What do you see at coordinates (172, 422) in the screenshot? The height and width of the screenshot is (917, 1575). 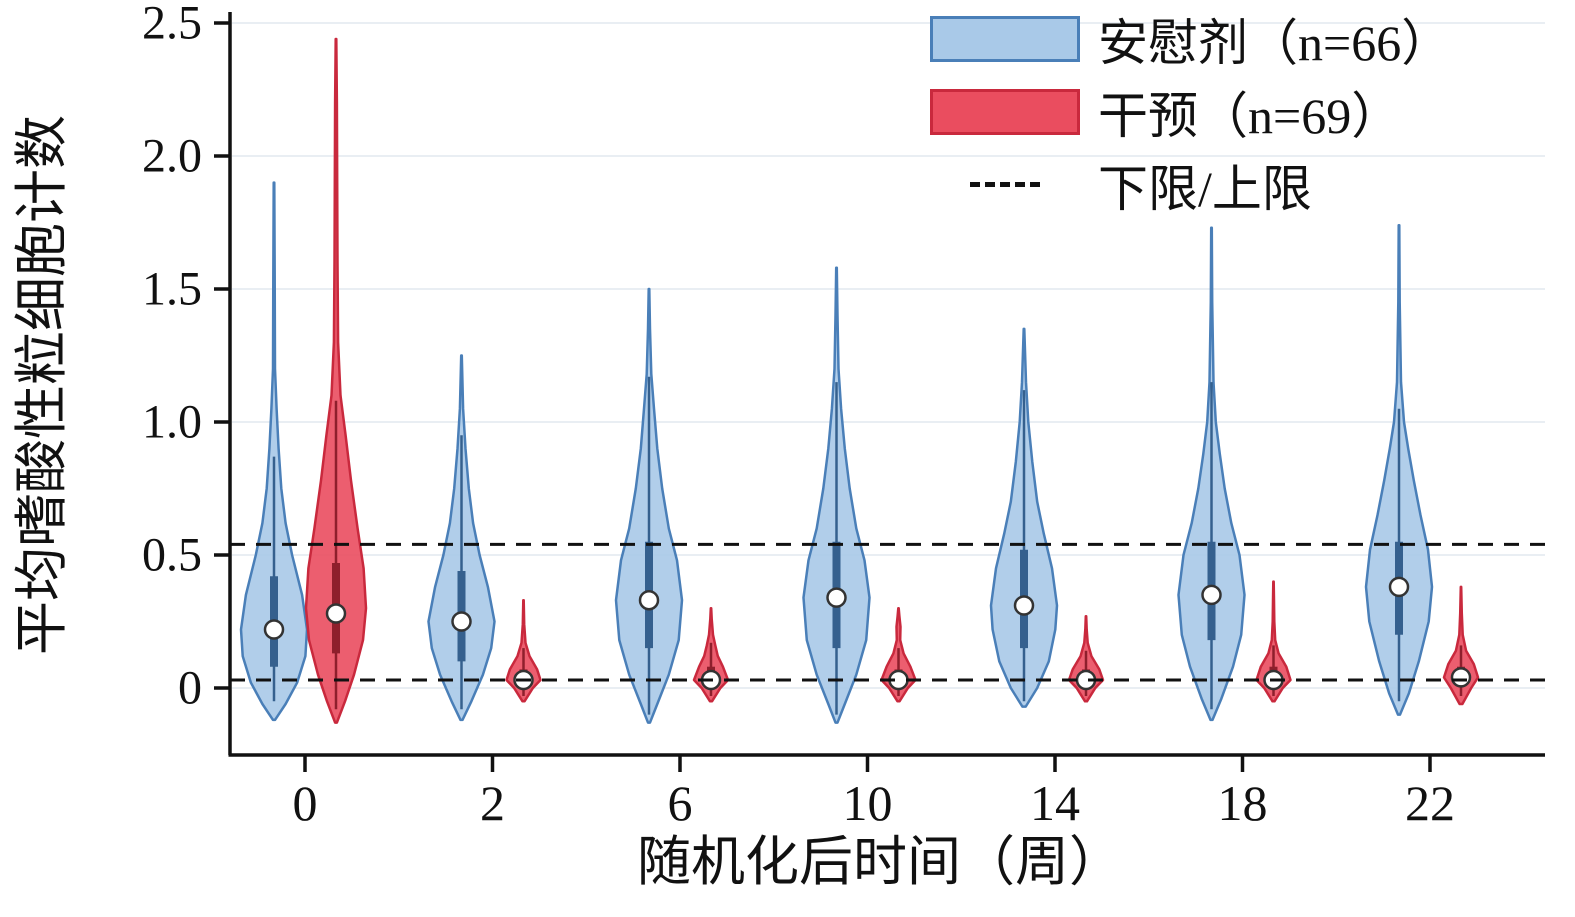 I see `y-tick-label: 1.0` at bounding box center [172, 422].